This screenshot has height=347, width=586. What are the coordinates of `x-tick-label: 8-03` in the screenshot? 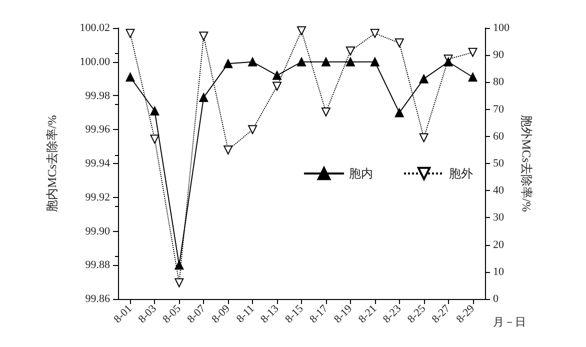 It's located at (148, 314).